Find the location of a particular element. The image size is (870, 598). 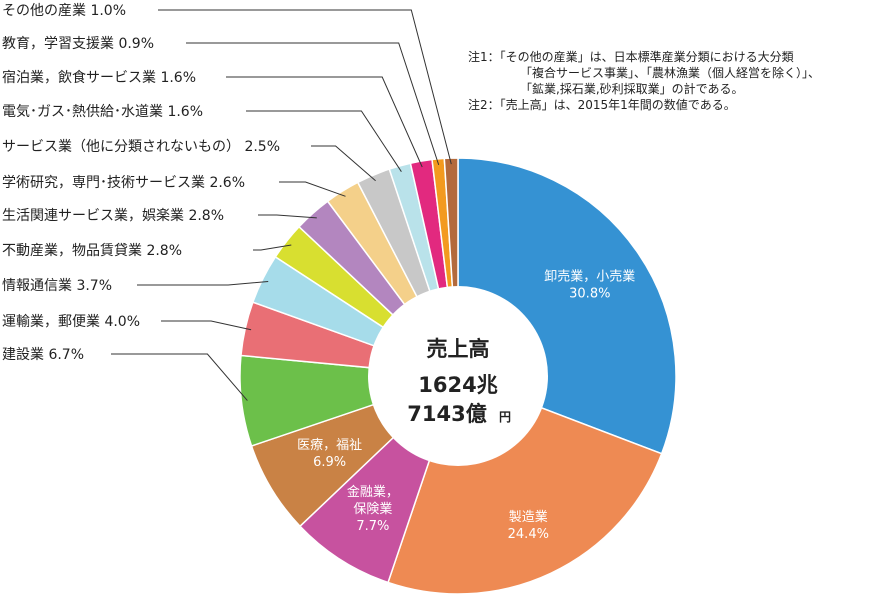

leader-service is located at coordinates (343, 163).